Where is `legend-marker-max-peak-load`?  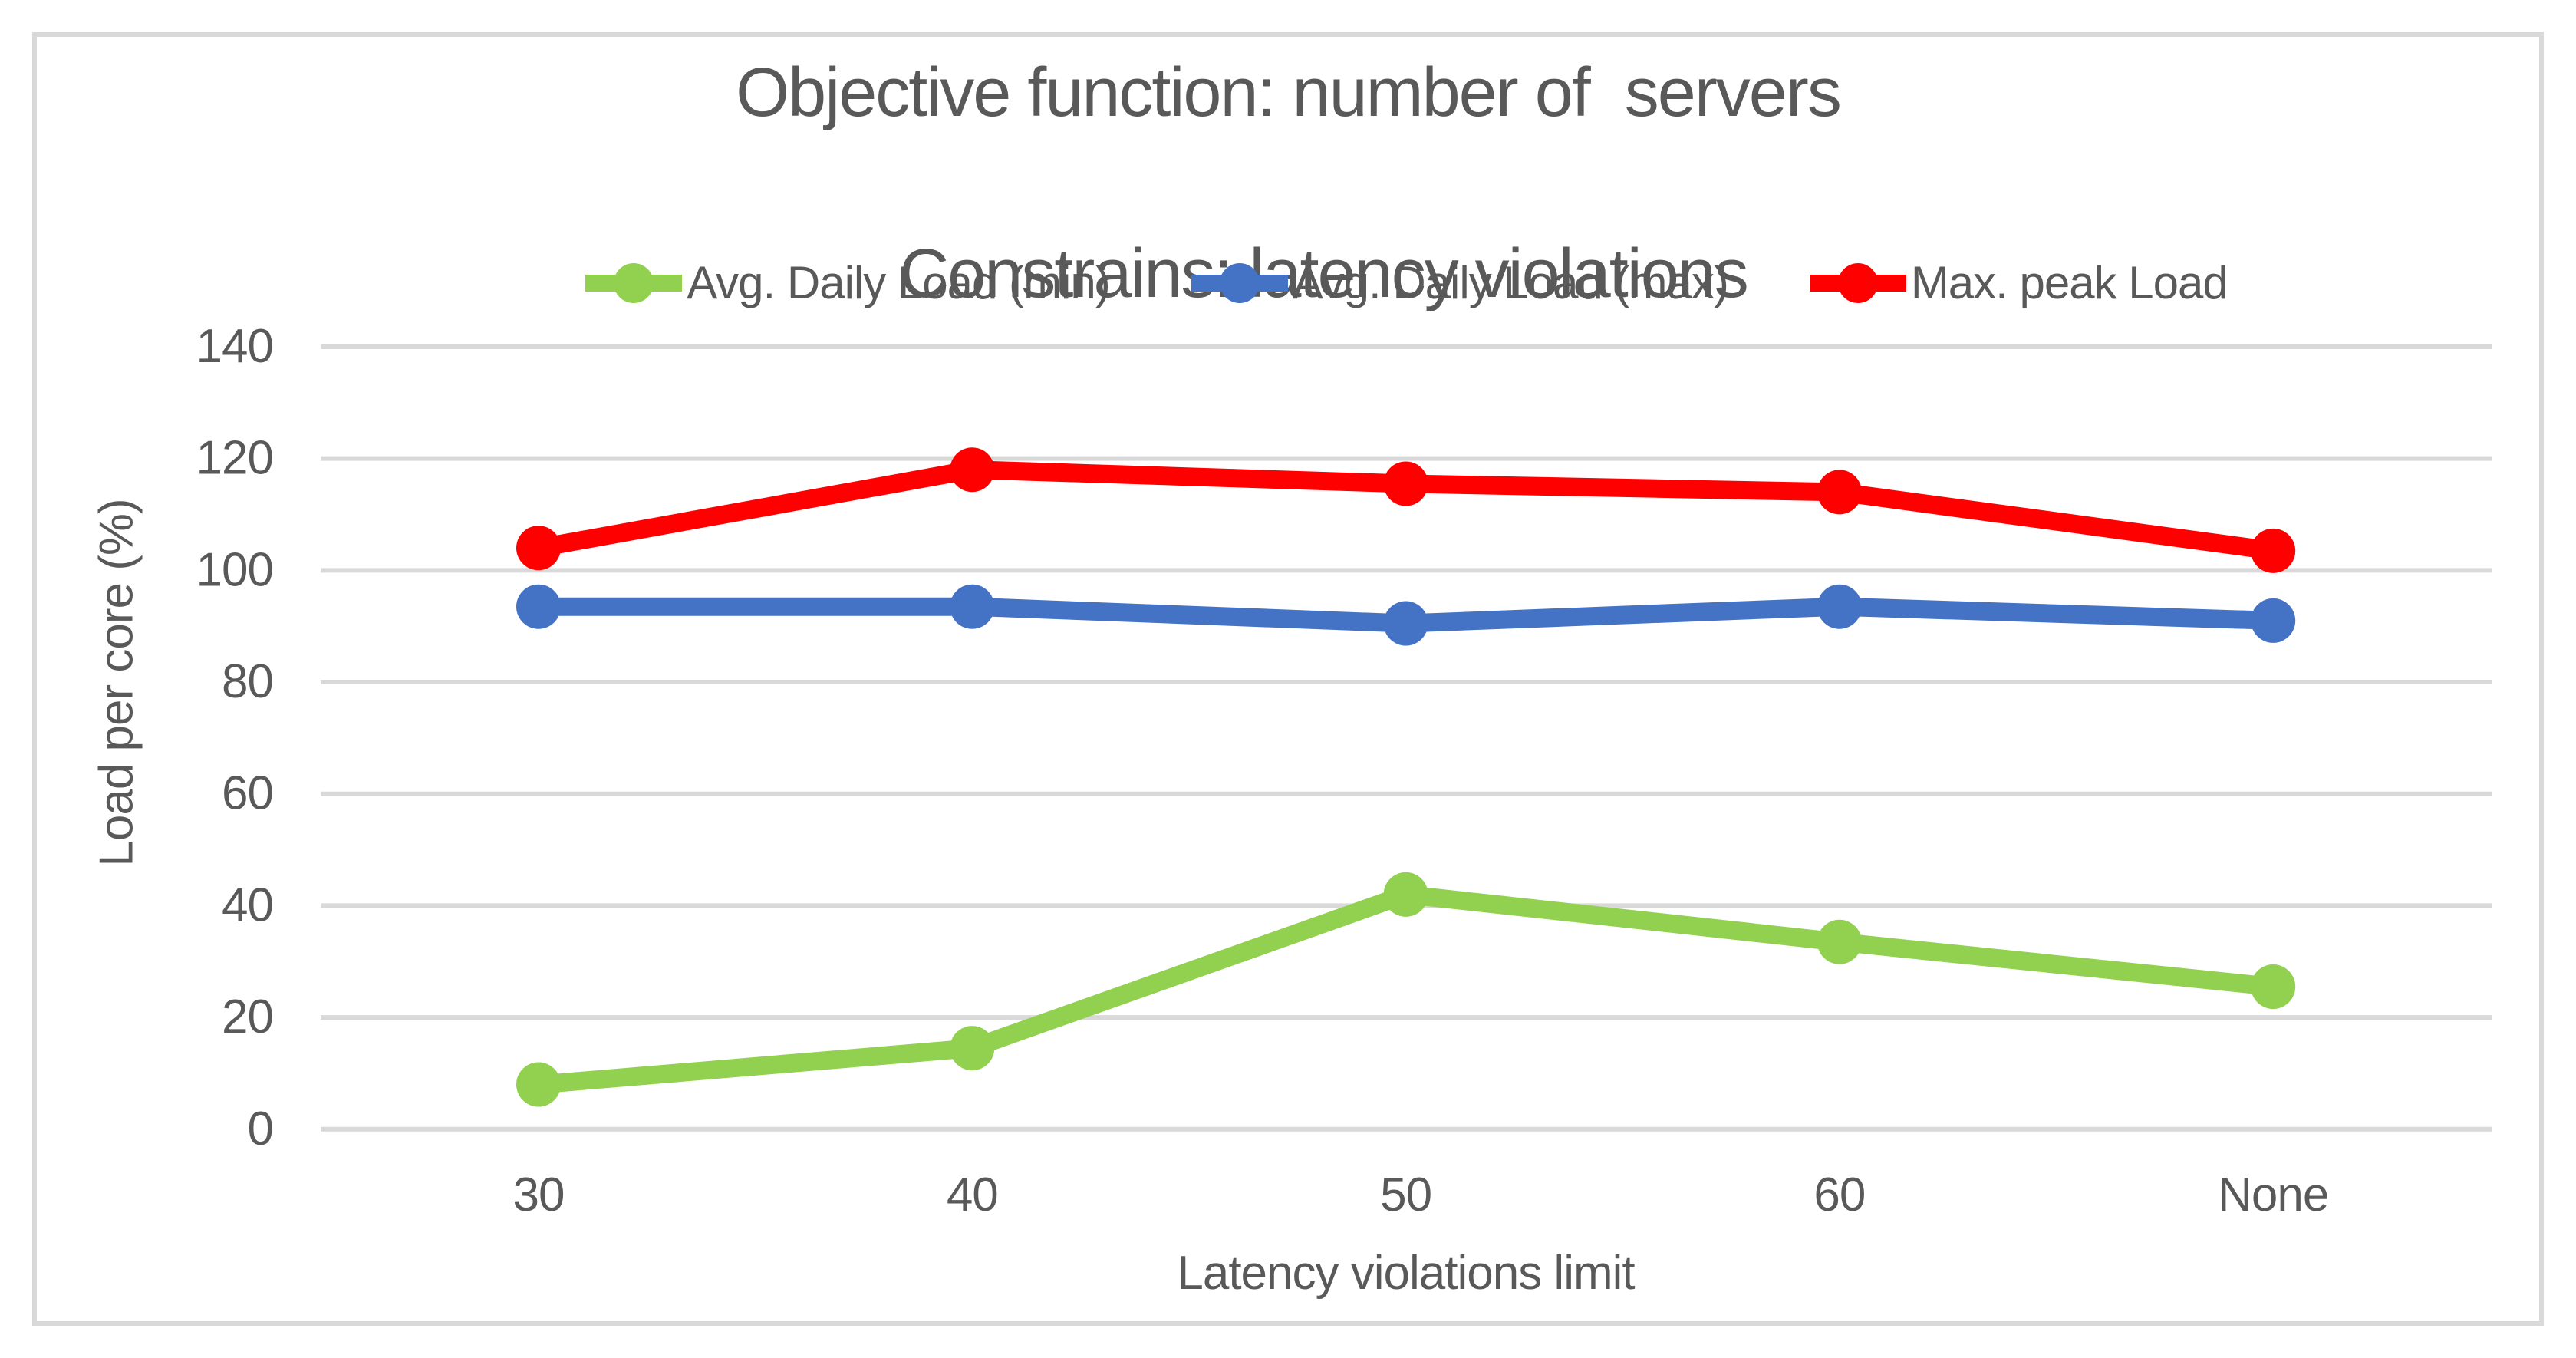 legend-marker-max-peak-load is located at coordinates (1857, 282).